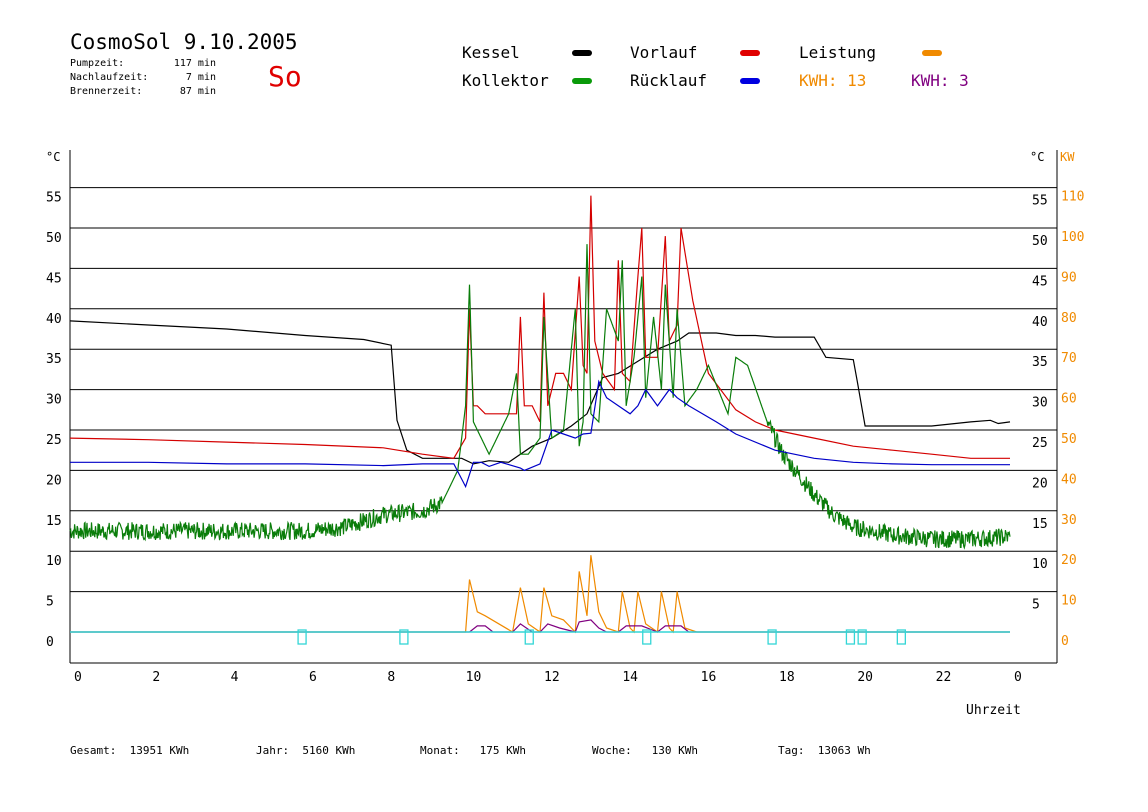  Describe the element at coordinates (791, 750) in the screenshot. I see `footer-label: Tag:` at that location.